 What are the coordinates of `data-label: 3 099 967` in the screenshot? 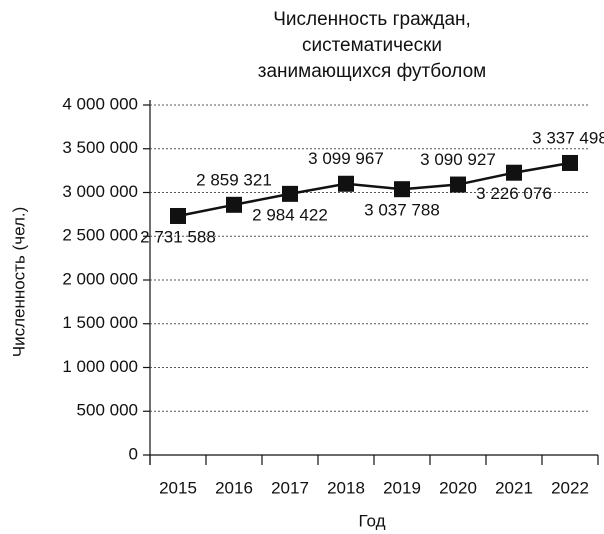 It's located at (346, 158).